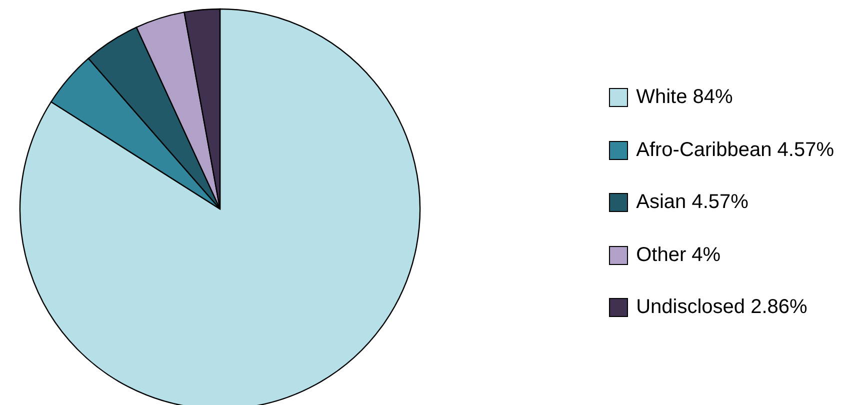 This screenshot has height=405, width=864. Describe the element at coordinates (684, 97) in the screenshot. I see `legend-label: White 84%` at that location.